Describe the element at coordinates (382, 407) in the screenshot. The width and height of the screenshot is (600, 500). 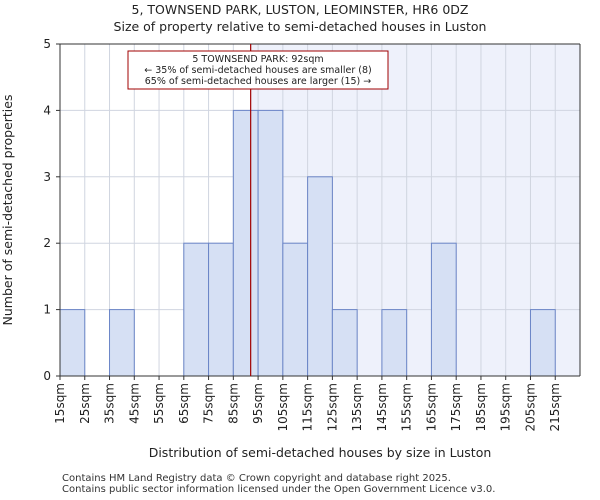
I see `x-tick-label-13: 145sqm` at that location.